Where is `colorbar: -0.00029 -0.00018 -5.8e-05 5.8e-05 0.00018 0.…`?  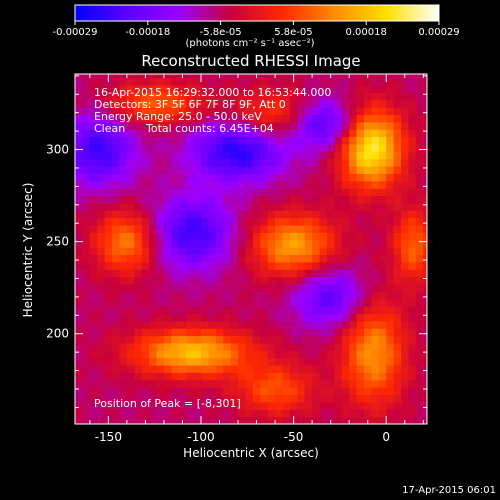
colorbar: -0.00029 -0.00018 -5.8e-05 5.8e-05 0.00018 0.… is located at coordinates (256, 21).